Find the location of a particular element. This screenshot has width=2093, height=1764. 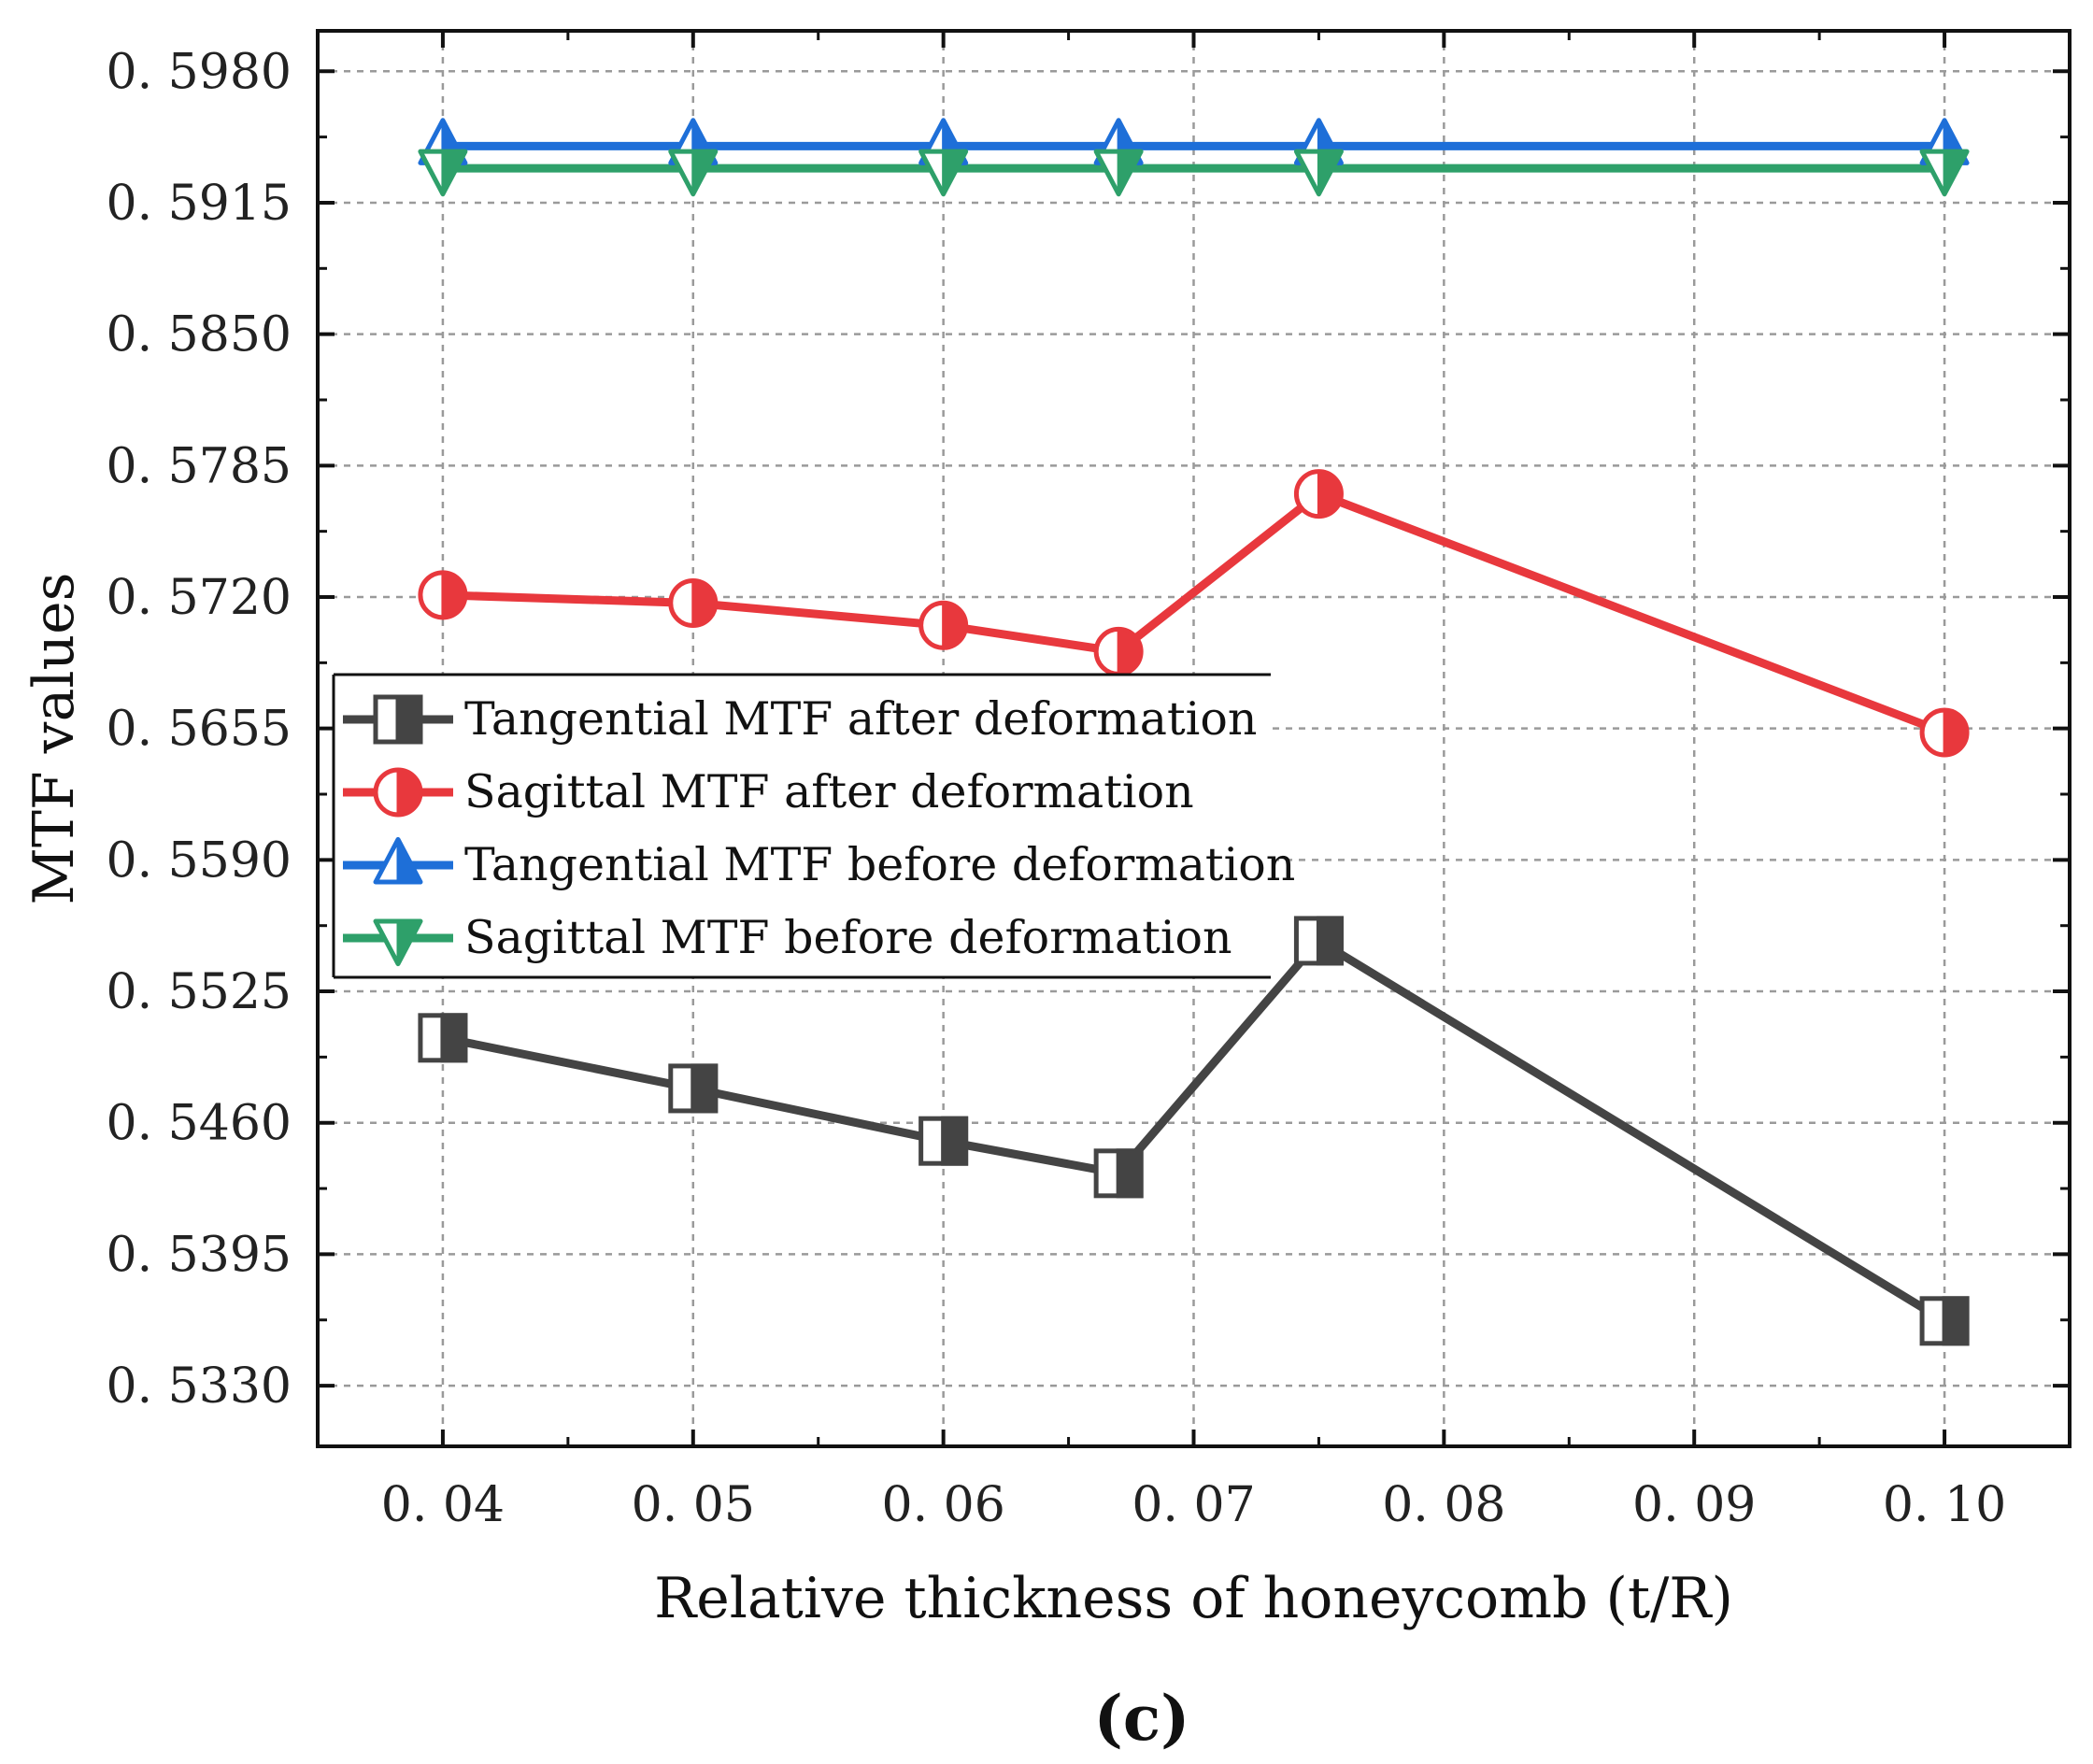

figure-caption: (c) is located at coordinates (1142, 1718).